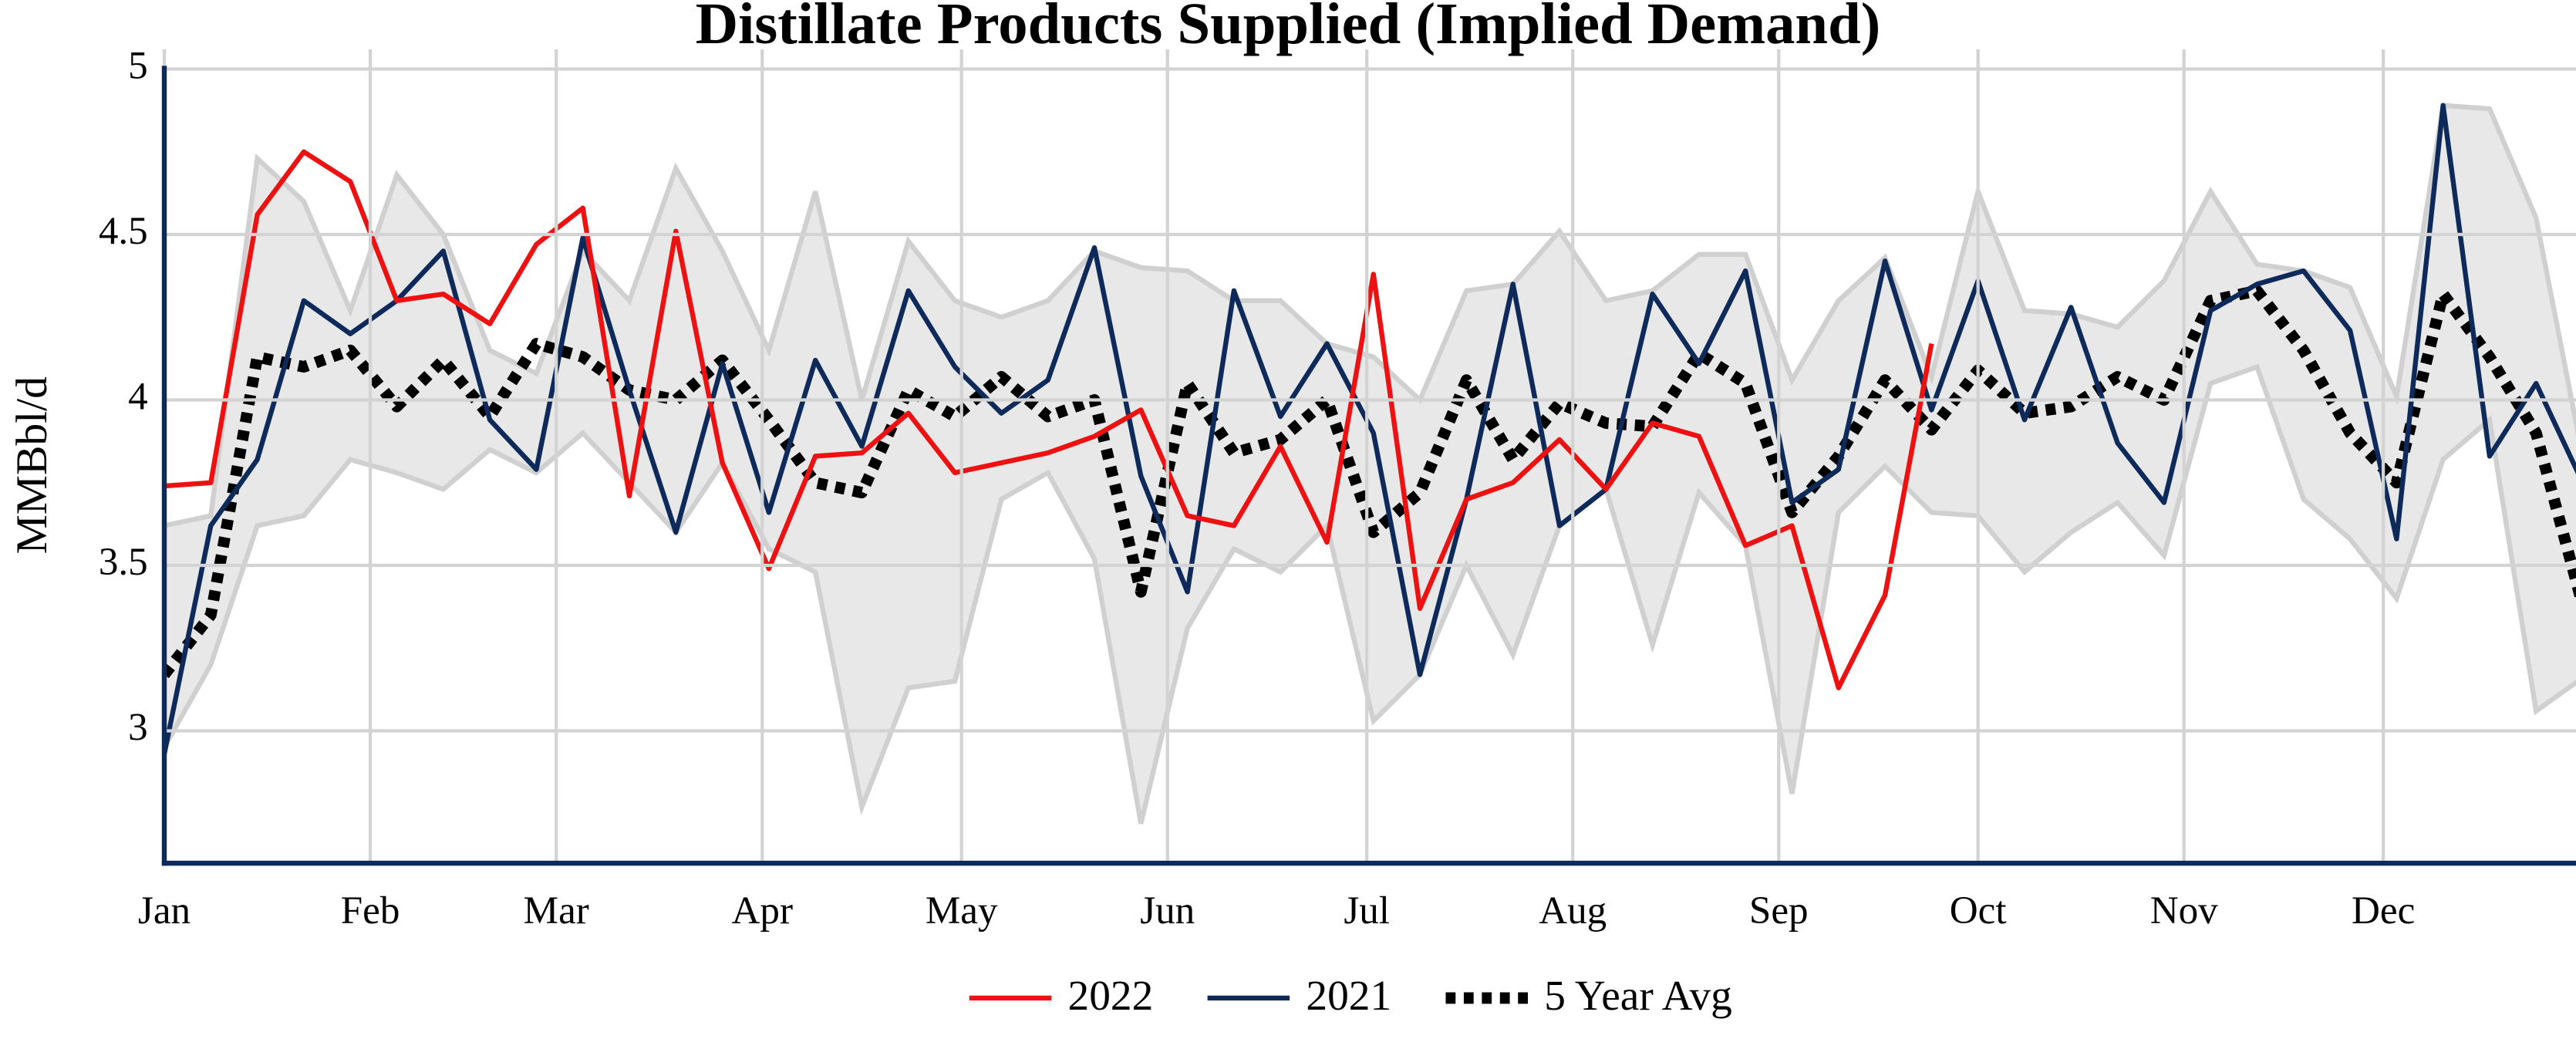 The image size is (2576, 1049). What do you see at coordinates (123, 231) in the screenshot?
I see `y-tick-label: 4.5` at bounding box center [123, 231].